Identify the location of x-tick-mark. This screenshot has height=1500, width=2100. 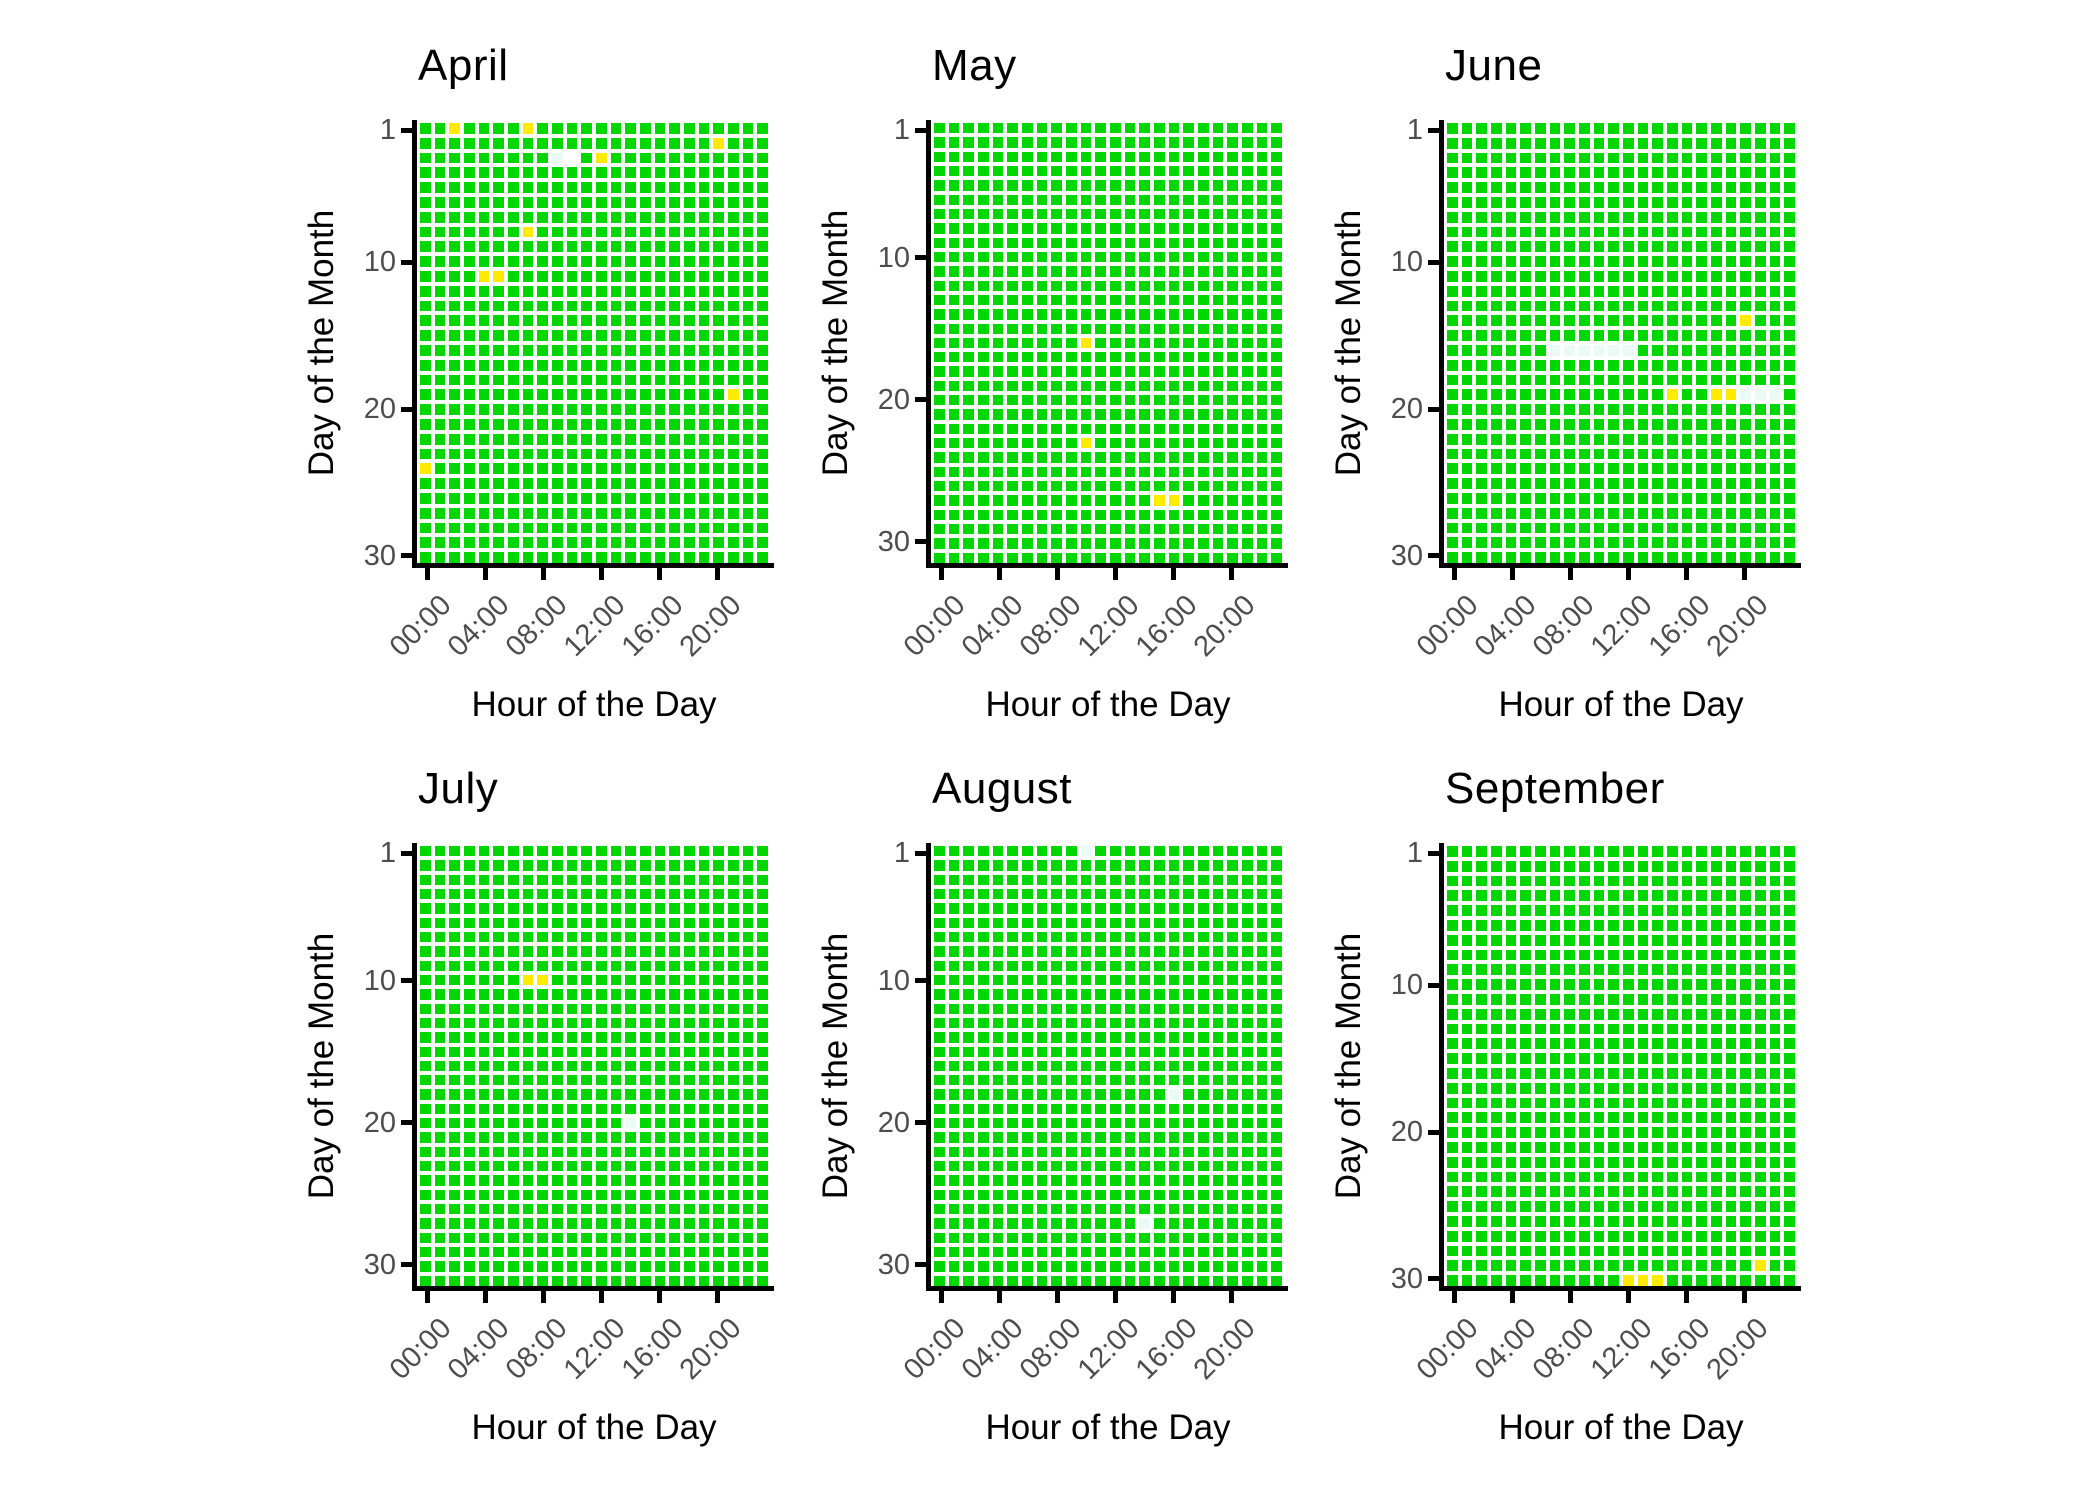
(1570, 1297).